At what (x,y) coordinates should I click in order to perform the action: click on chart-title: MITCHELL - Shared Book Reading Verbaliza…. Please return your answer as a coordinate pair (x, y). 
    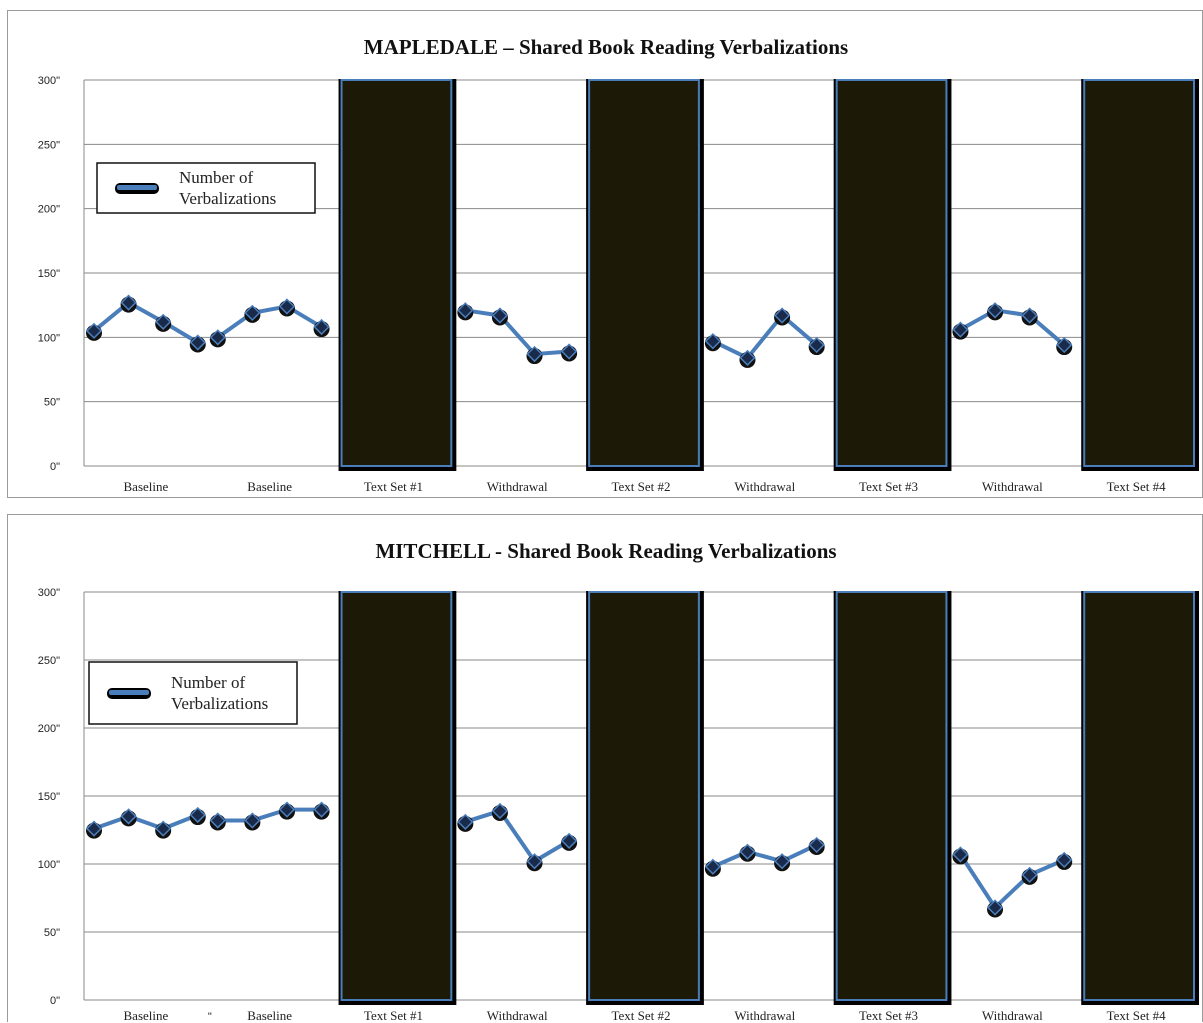
    Looking at the image, I should click on (605, 551).